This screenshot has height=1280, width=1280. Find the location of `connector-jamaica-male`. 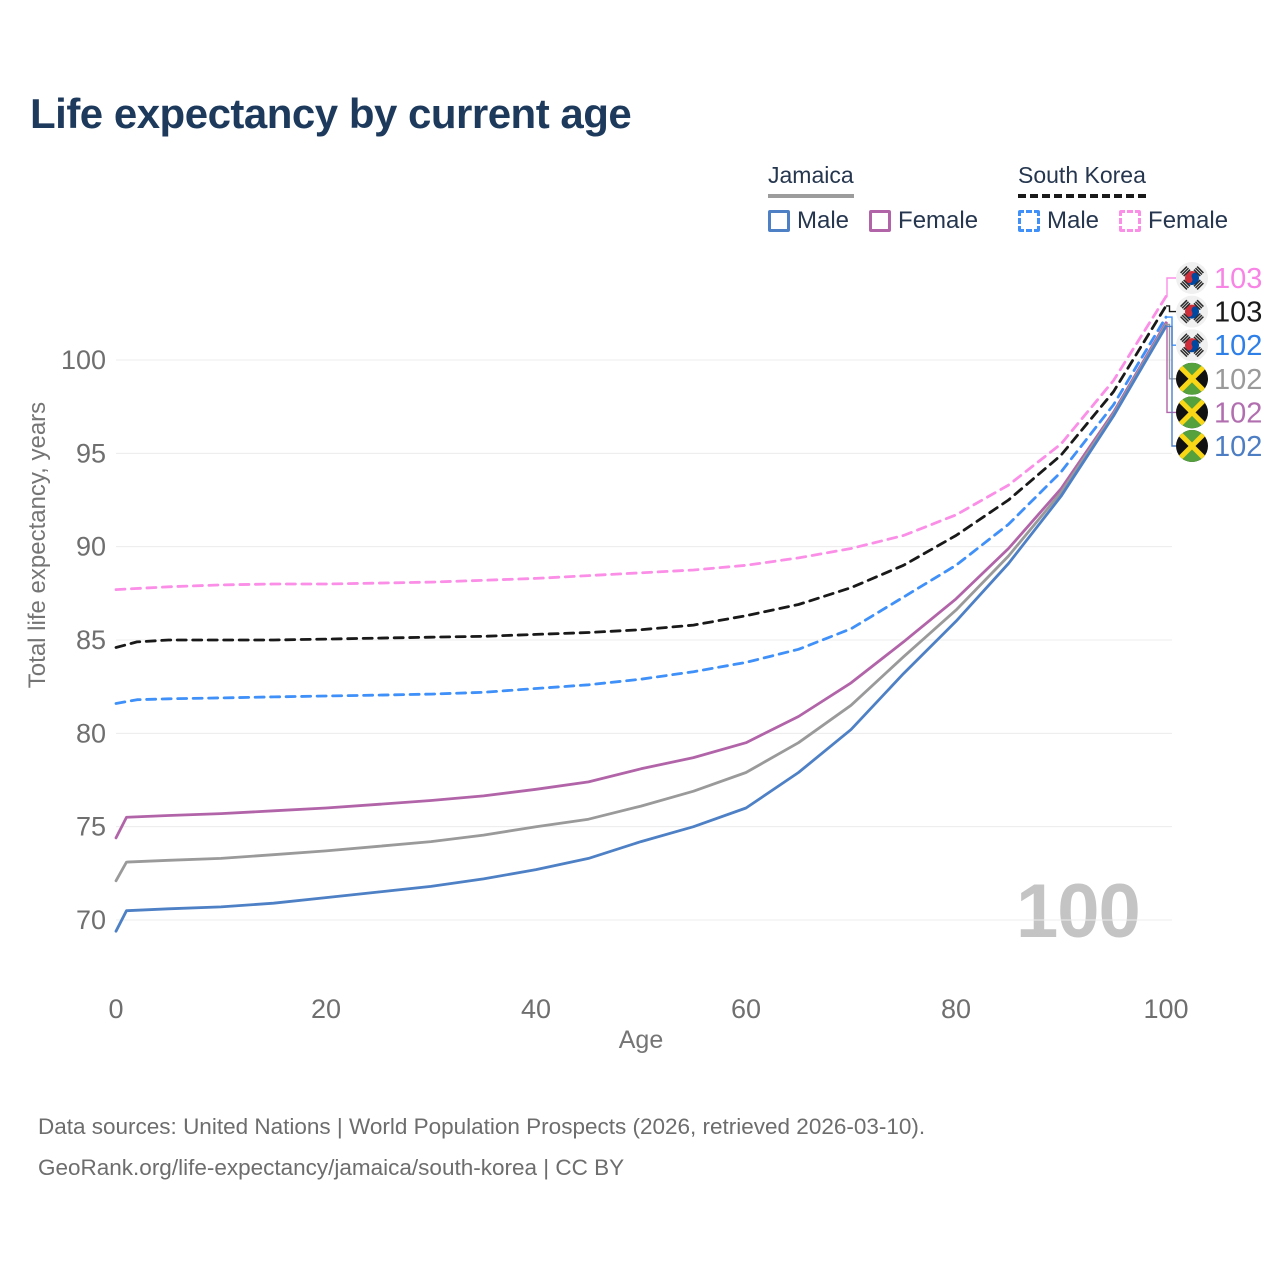

connector-jamaica-male is located at coordinates (1171, 386).